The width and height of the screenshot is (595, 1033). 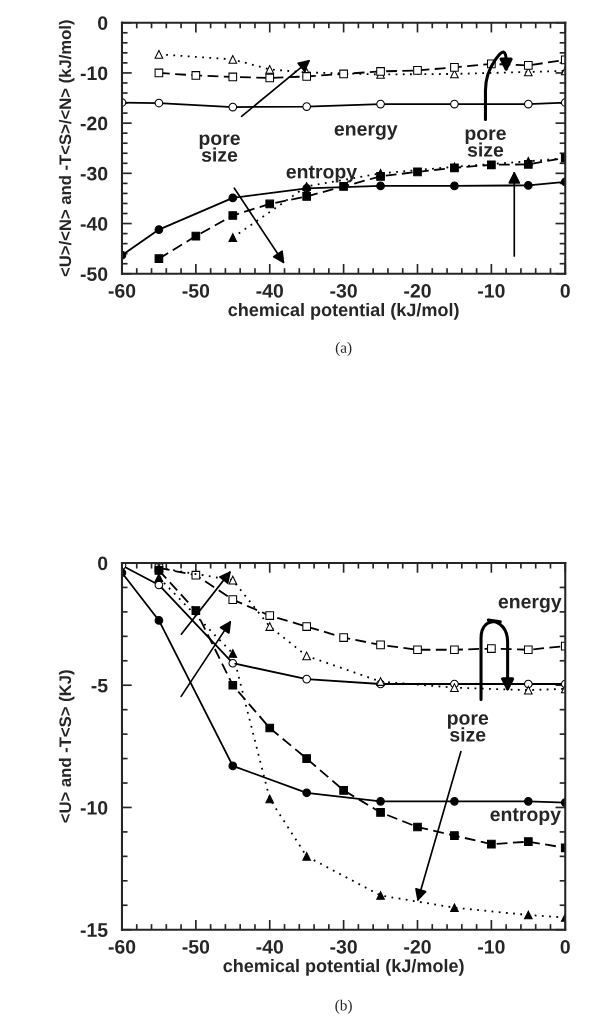 What do you see at coordinates (66, 746) in the screenshot?
I see `y-axis-title: <U> and -T<S> (KJ)` at bounding box center [66, 746].